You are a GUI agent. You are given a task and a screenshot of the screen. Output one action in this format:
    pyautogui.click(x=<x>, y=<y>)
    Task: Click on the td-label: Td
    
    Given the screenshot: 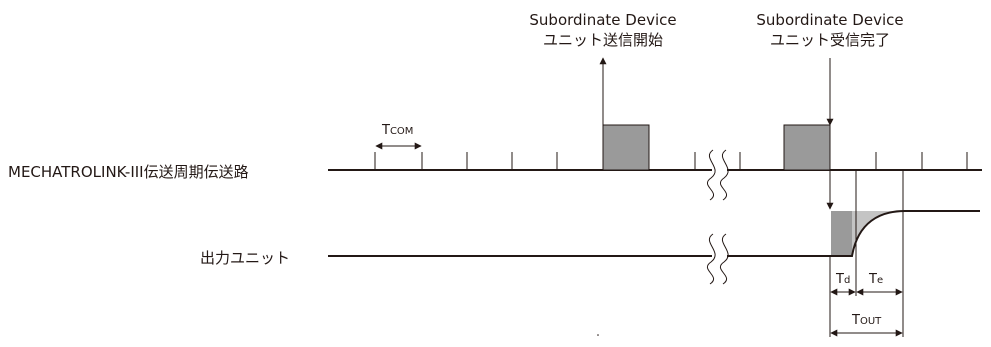 What is the action you would take?
    pyautogui.click(x=843, y=279)
    